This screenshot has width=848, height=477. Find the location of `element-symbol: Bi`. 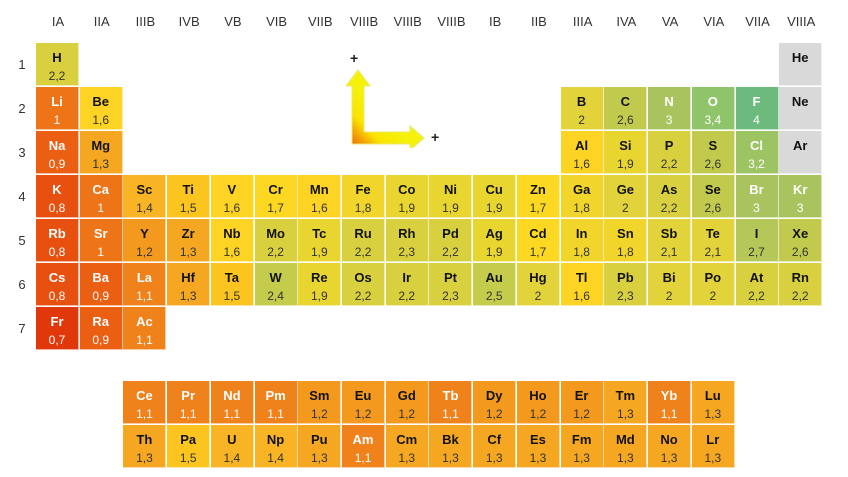

element-symbol: Bi is located at coordinates (669, 277).